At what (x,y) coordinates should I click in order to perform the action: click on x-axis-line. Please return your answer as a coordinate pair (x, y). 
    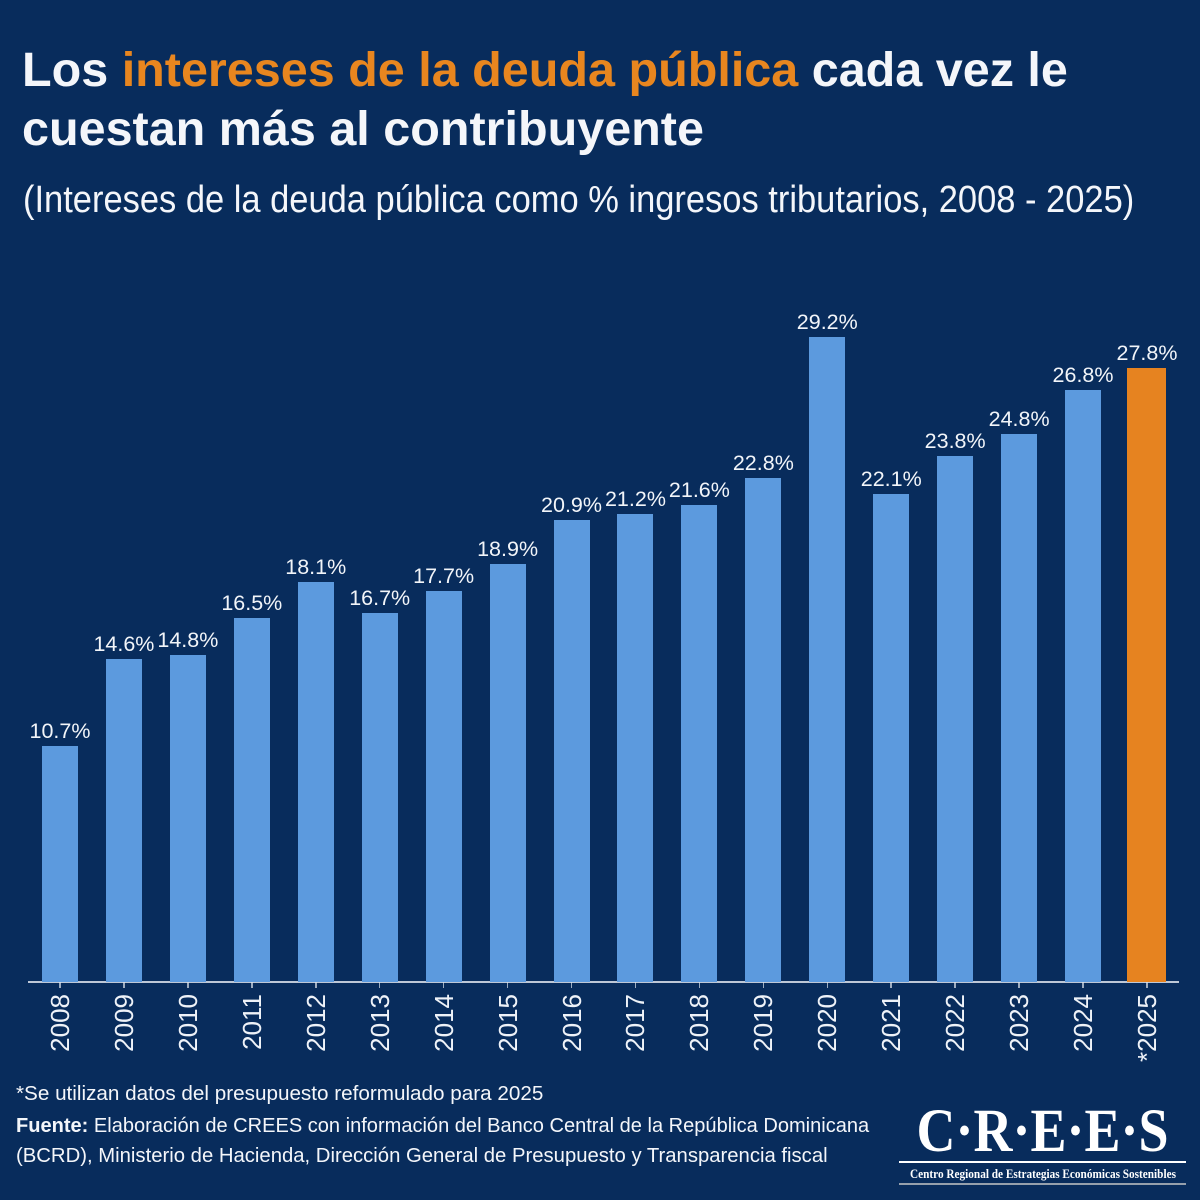
    Looking at the image, I should click on (603, 982).